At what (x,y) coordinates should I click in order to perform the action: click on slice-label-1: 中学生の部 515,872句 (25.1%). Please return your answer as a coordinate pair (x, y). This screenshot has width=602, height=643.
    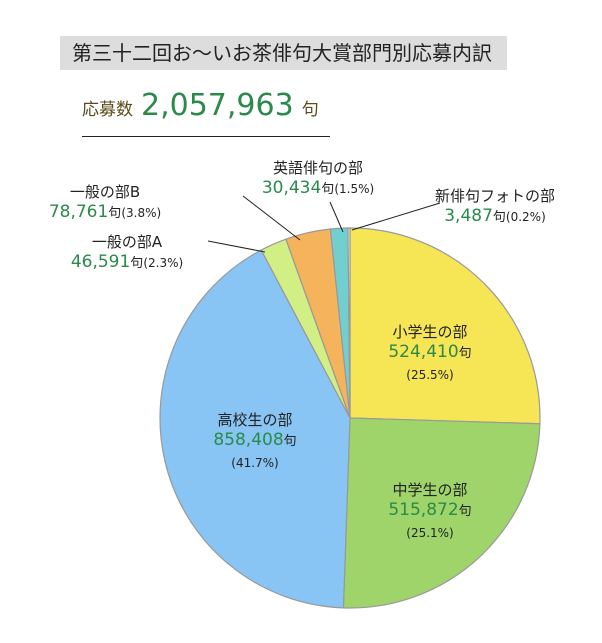
    Looking at the image, I should click on (429, 511).